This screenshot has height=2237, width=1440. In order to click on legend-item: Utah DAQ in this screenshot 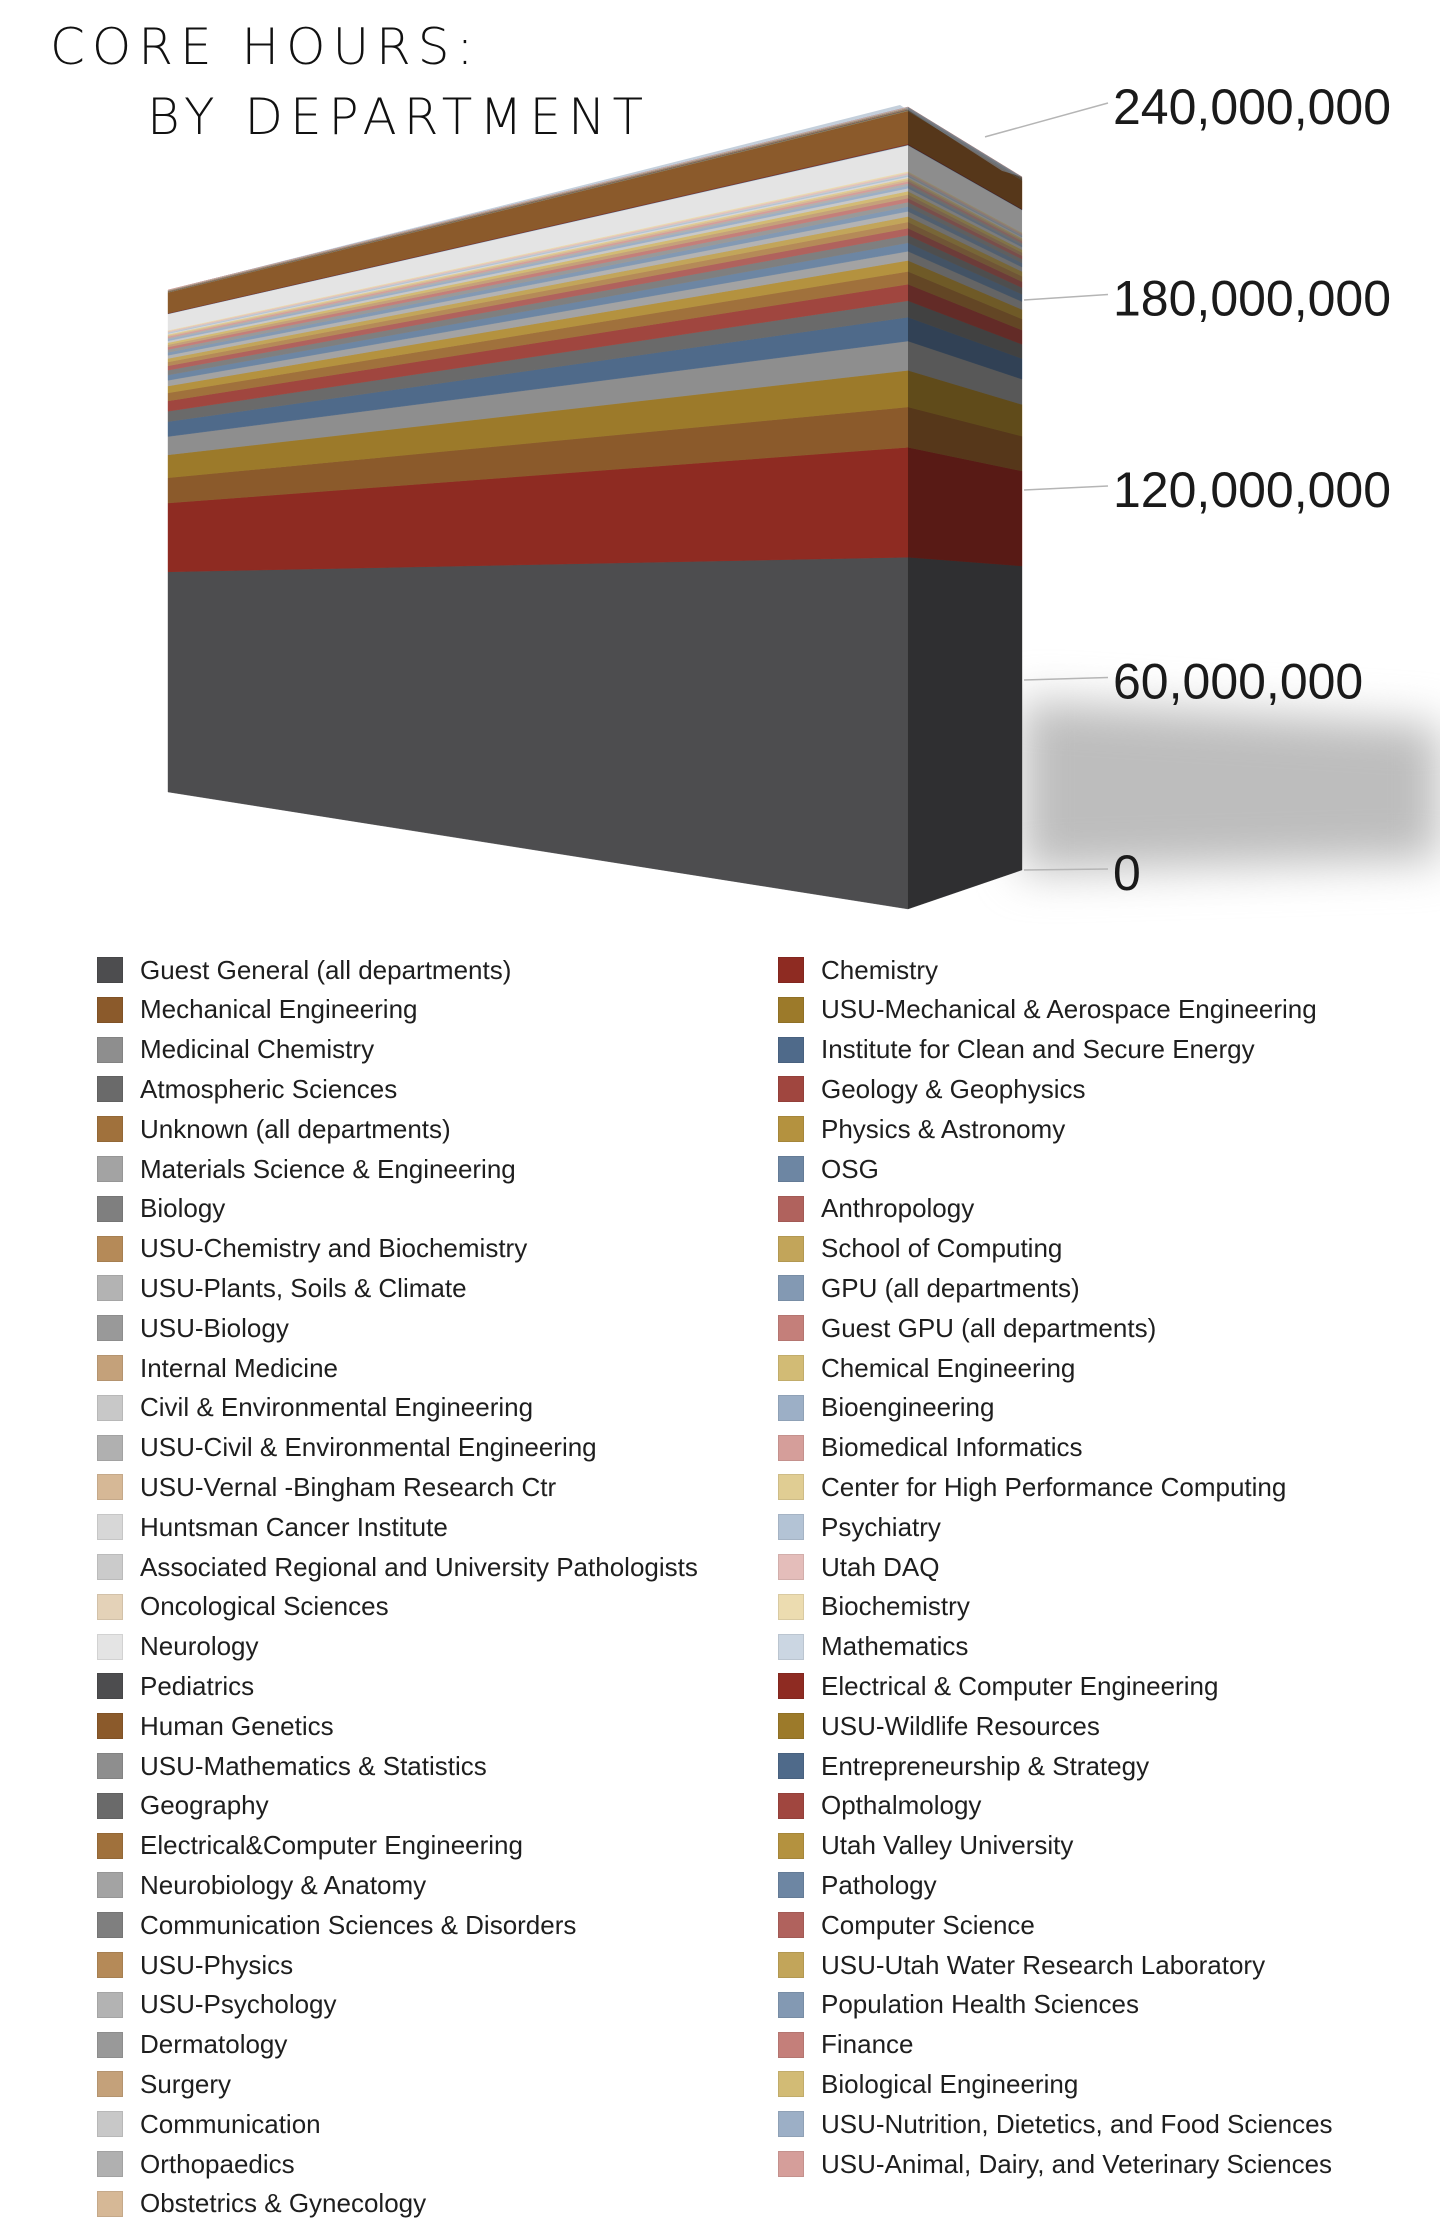, I will do `click(859, 1567)`.